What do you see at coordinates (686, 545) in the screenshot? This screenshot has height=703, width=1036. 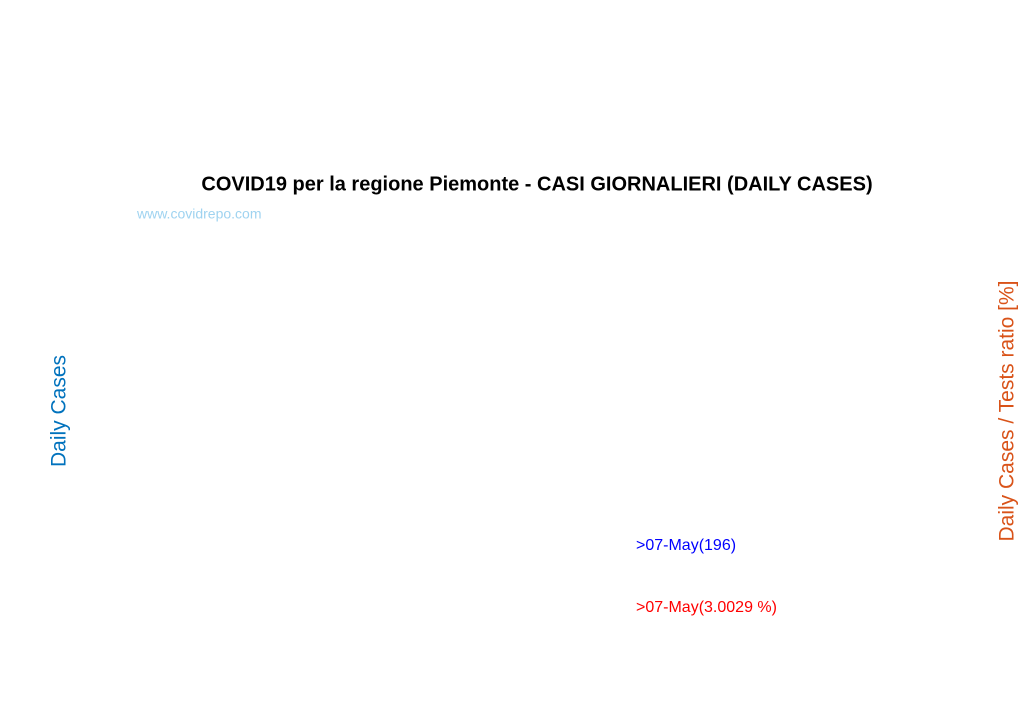 I see `annotation: >07-May(196)` at bounding box center [686, 545].